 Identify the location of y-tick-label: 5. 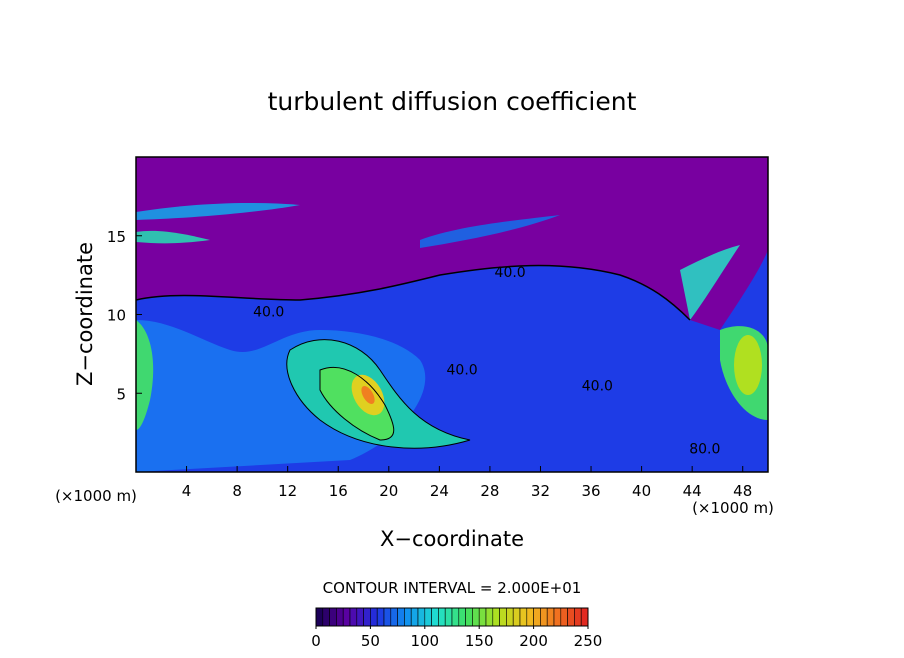
(121, 394).